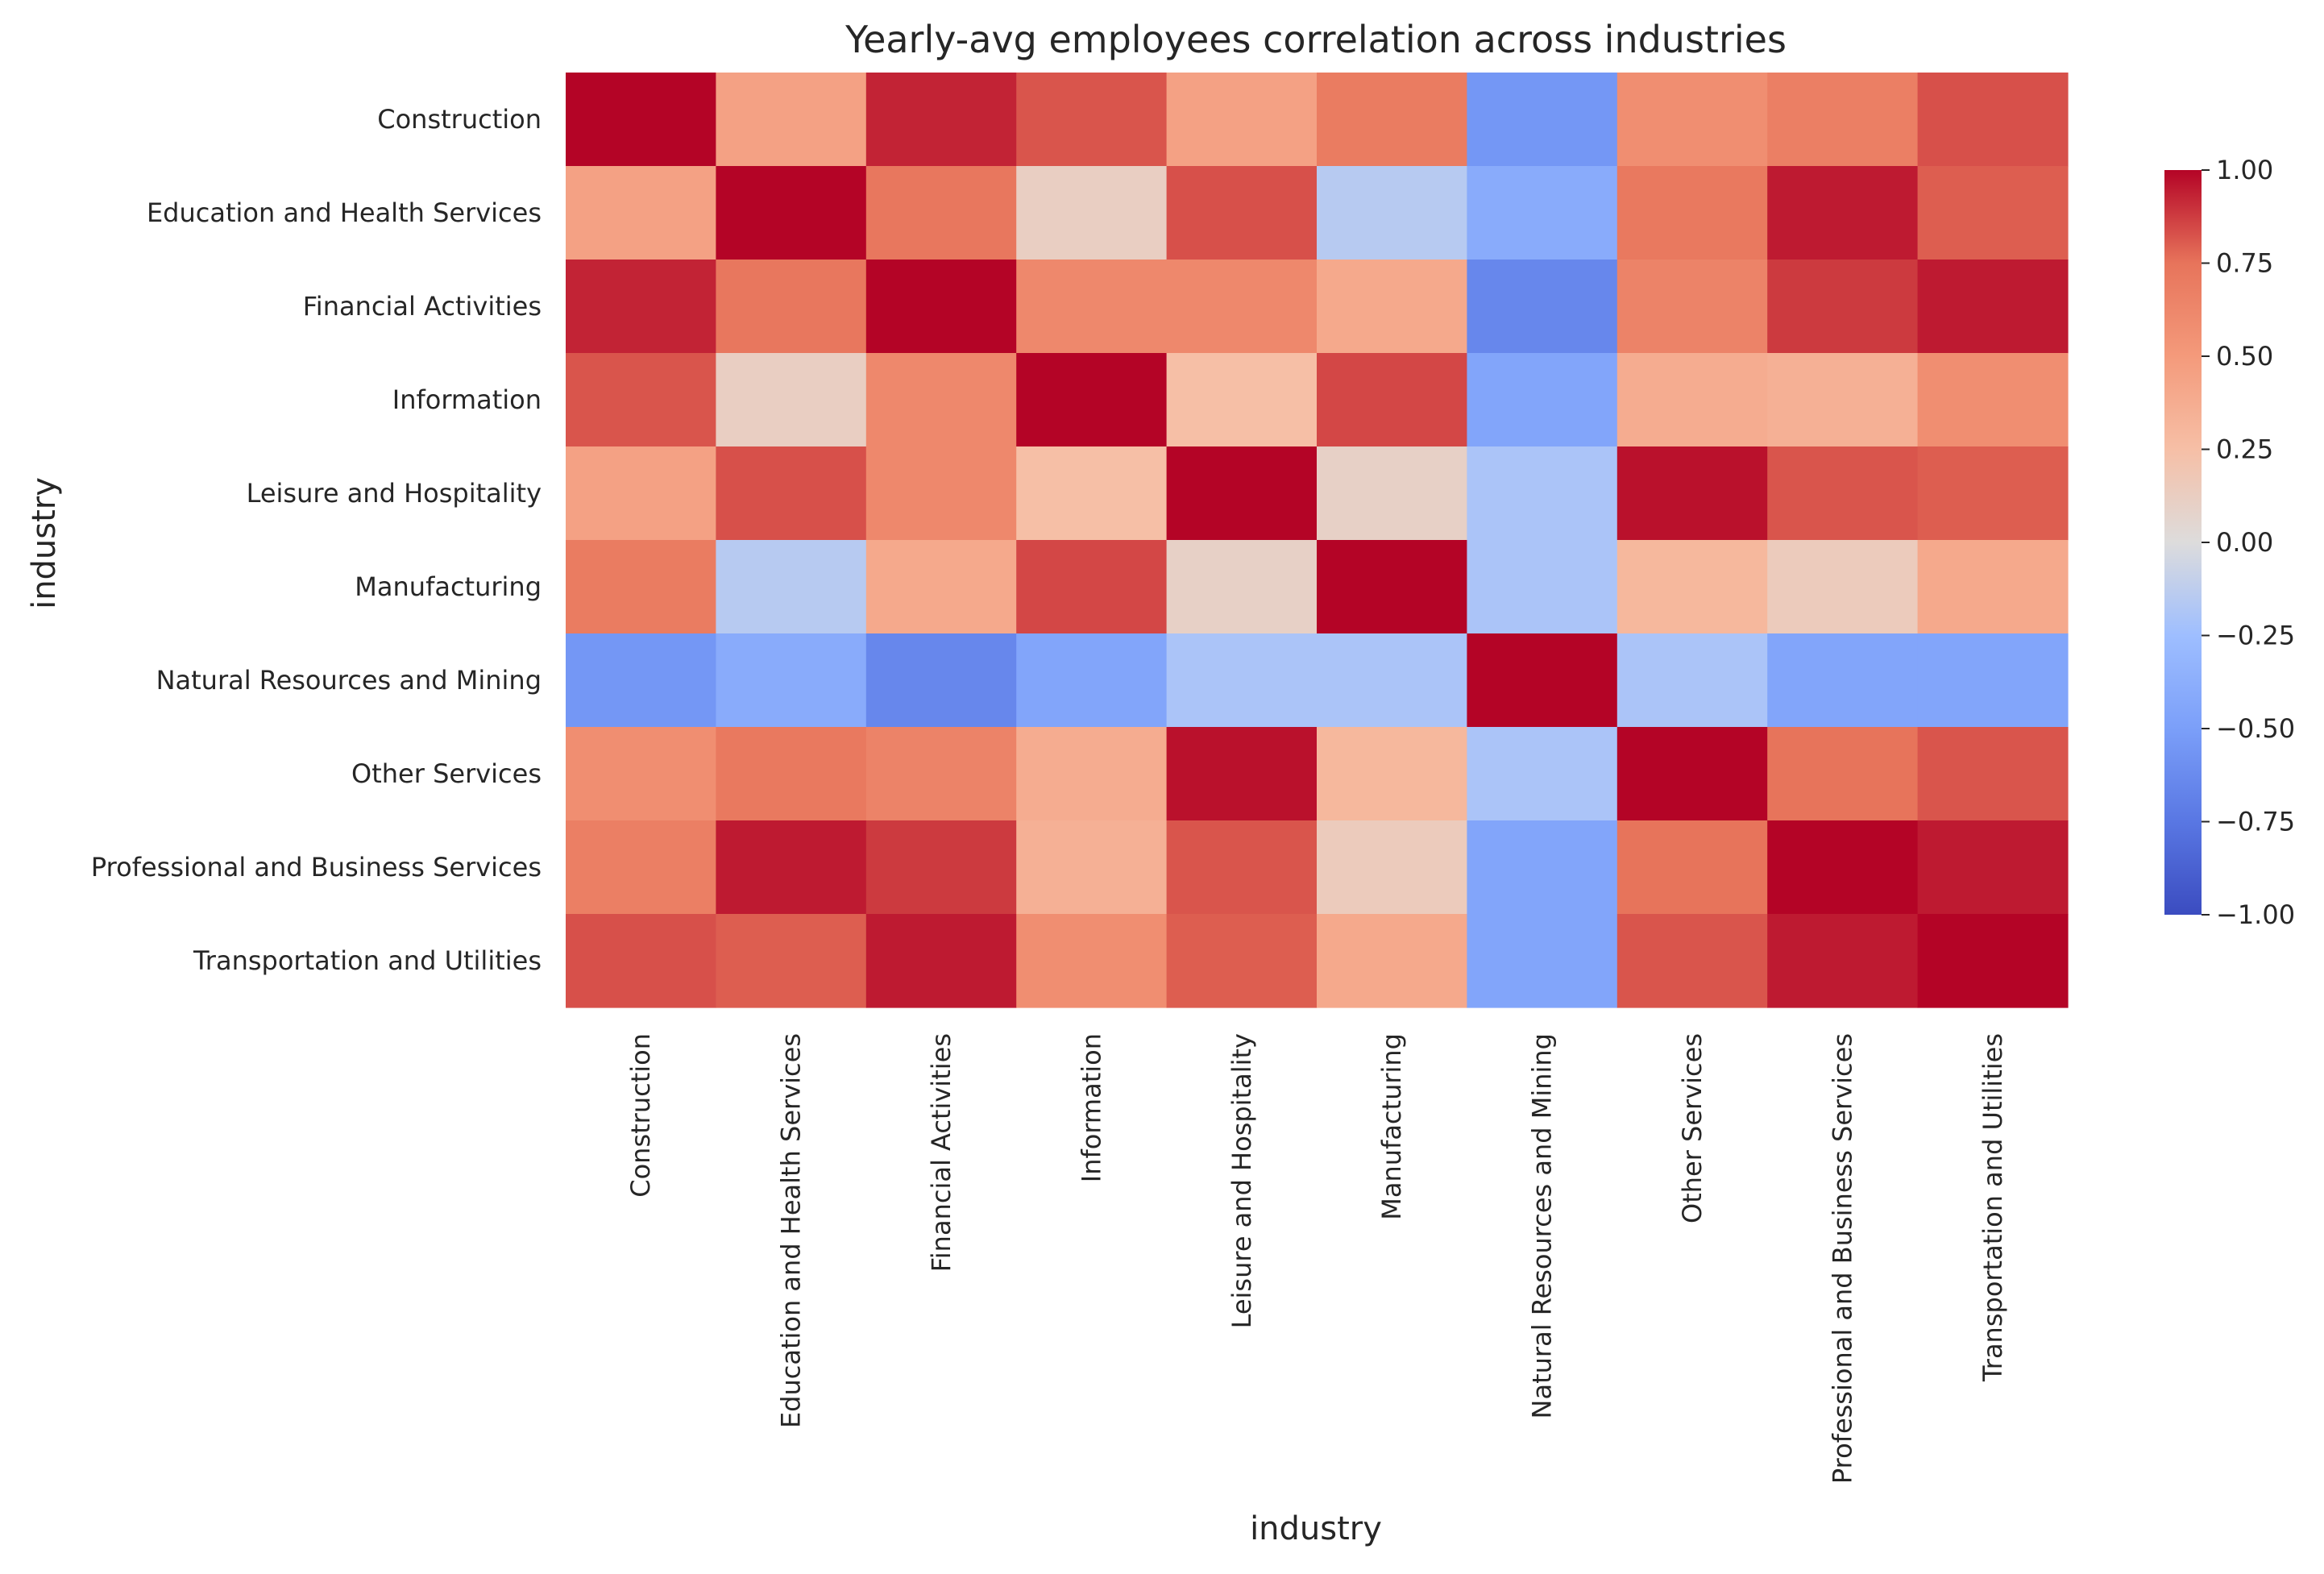  Describe the element at coordinates (460, 120) in the screenshot. I see `y-tick-label: Construction` at that location.